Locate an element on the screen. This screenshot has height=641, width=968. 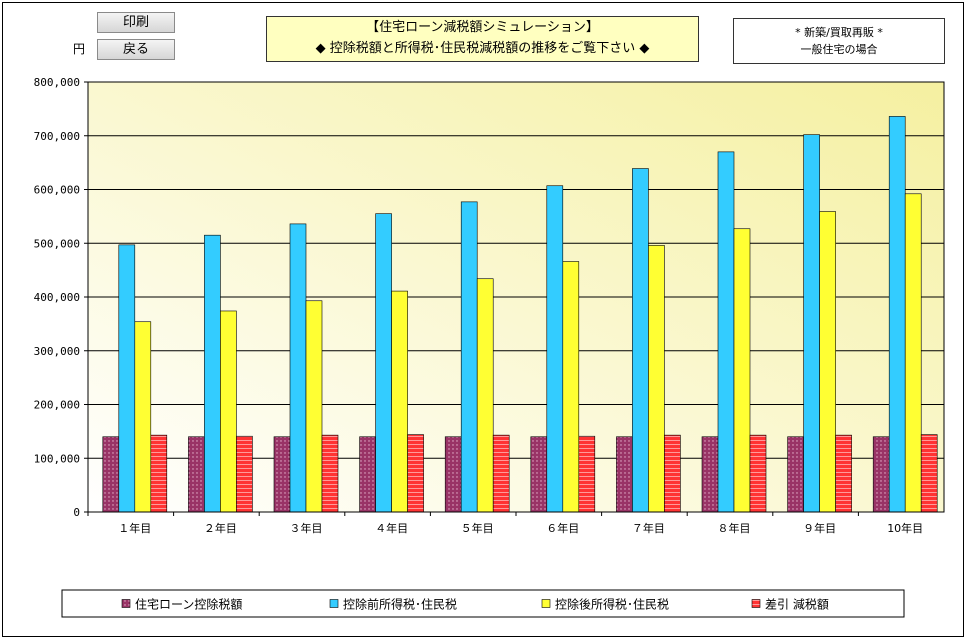
legend-loan-deduction-label: 住宅ローン控除税額 is located at coordinates (188, 604).